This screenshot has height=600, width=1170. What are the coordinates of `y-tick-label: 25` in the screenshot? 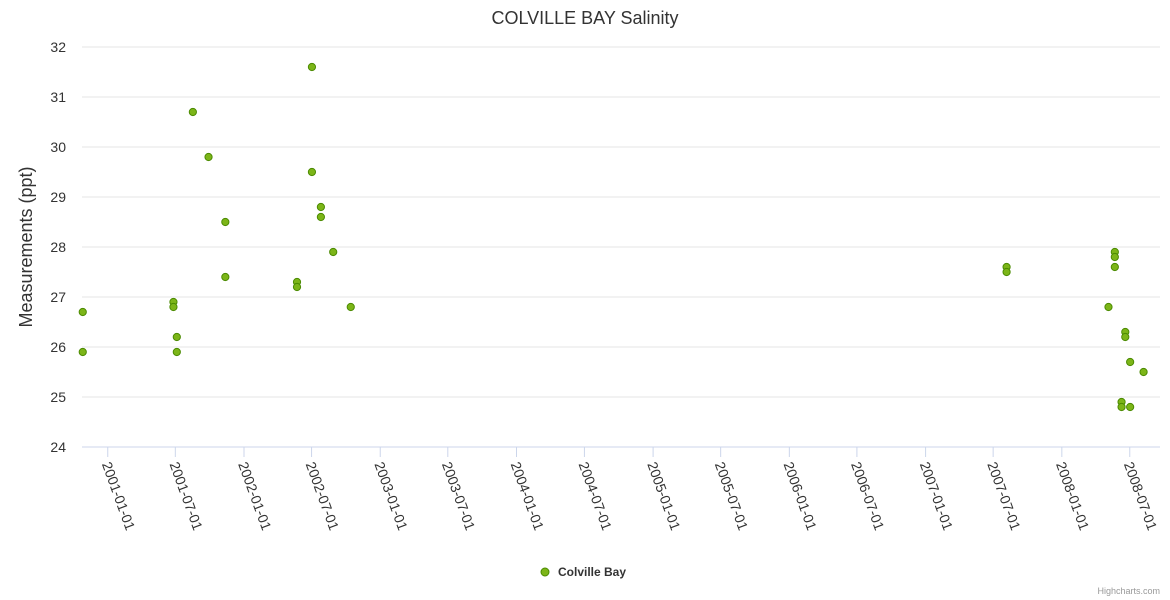 It's located at (58, 397).